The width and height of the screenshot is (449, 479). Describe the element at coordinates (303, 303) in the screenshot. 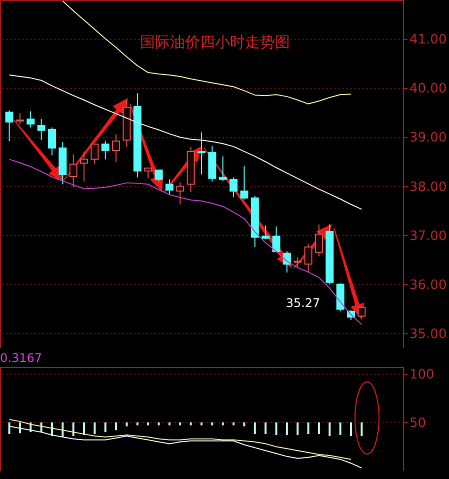

I see `annotation: 35.27` at that location.